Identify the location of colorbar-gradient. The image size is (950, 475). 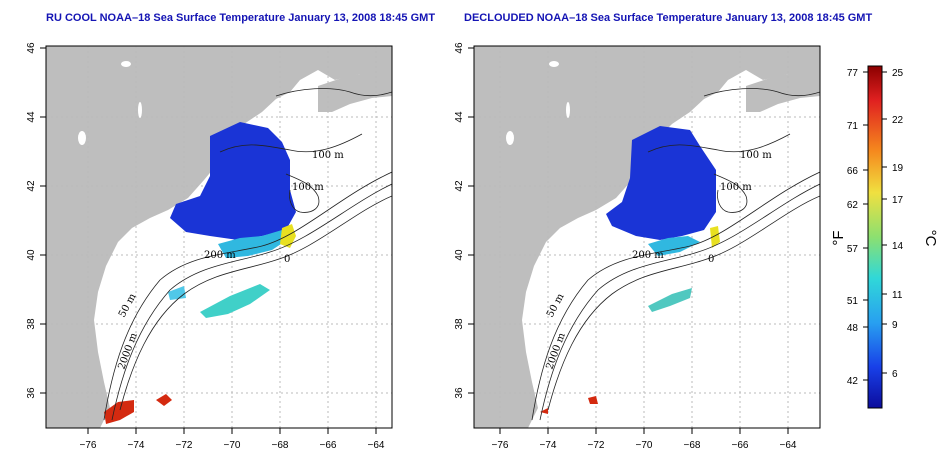
(875, 237).